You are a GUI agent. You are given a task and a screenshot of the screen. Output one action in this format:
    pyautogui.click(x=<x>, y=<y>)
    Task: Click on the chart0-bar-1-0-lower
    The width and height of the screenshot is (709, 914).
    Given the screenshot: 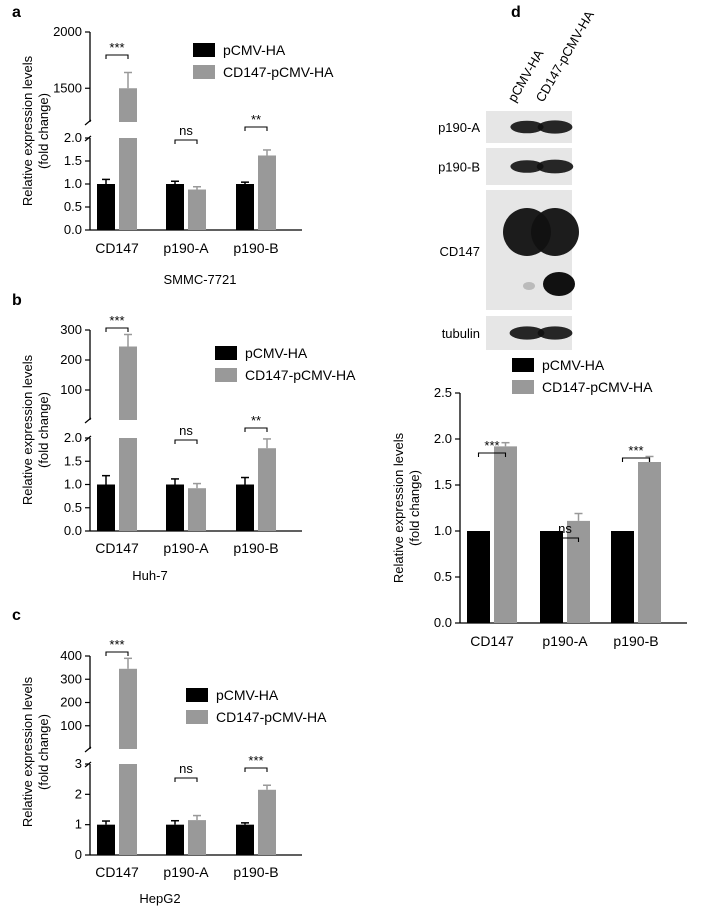 What is the action you would take?
    pyautogui.click(x=128, y=184)
    